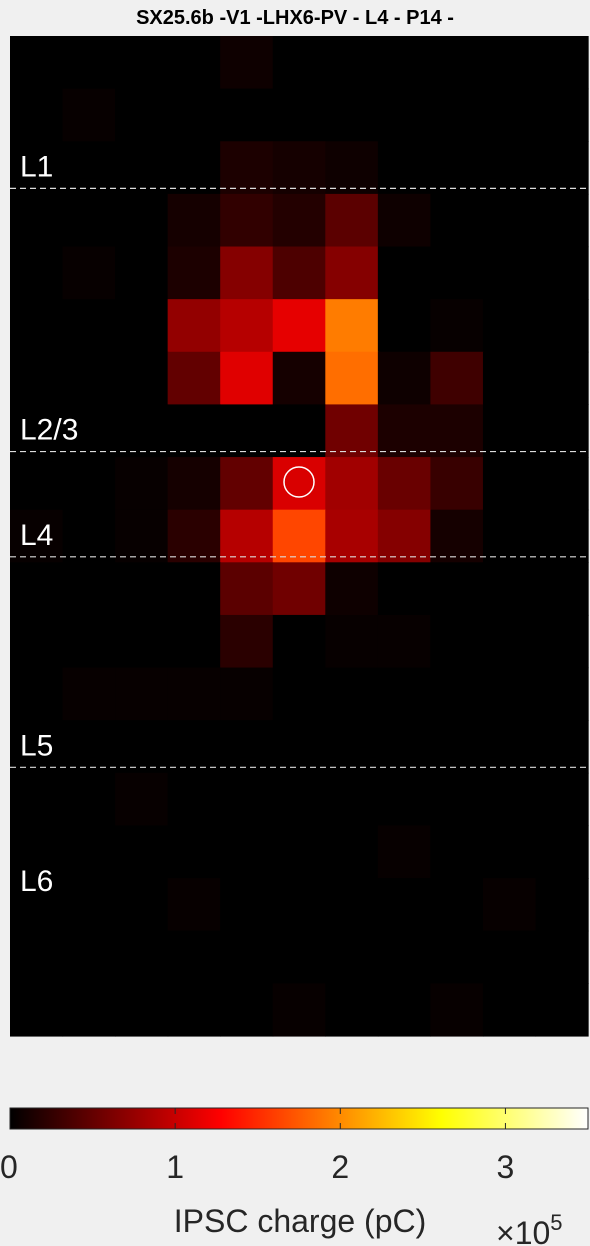  What do you see at coordinates (295, 18) in the screenshot?
I see `chart-title: SX25.6b -V1 -LHX6-PV - L4 - P14 -` at bounding box center [295, 18].